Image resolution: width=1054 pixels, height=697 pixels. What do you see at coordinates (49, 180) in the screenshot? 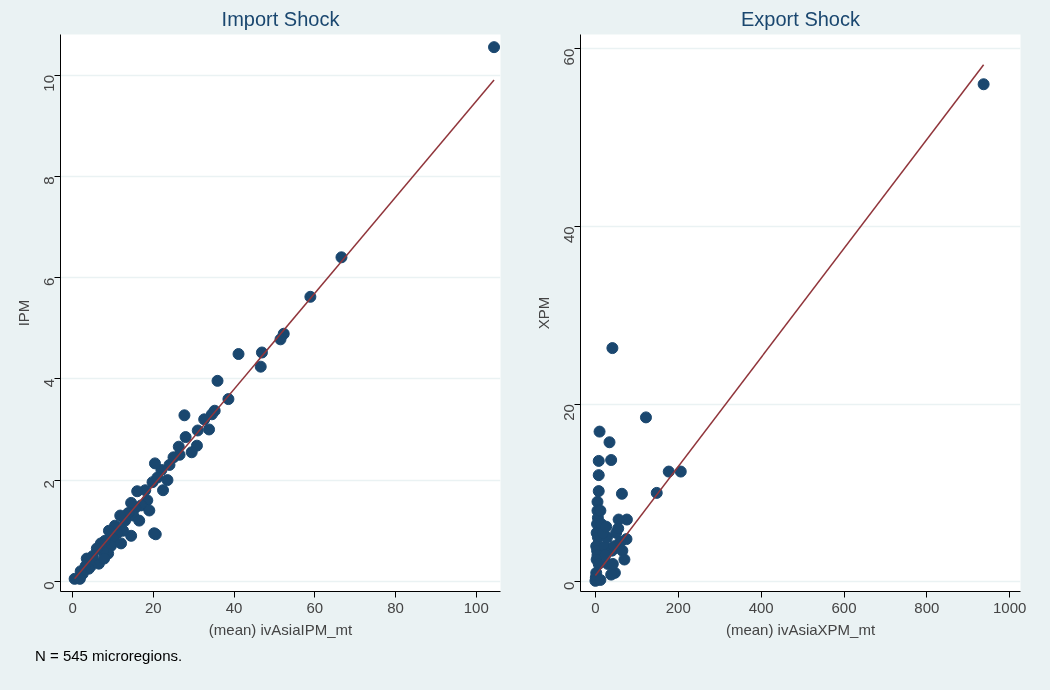
I see `y-tick-label: 8` at bounding box center [49, 180].